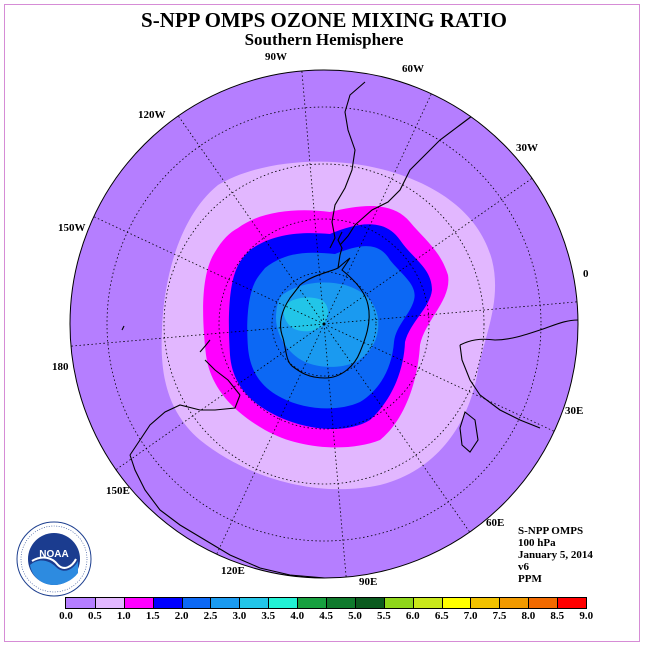 This screenshot has width=648, height=648. I want to click on lon-label-150e: 150E, so click(118, 491).